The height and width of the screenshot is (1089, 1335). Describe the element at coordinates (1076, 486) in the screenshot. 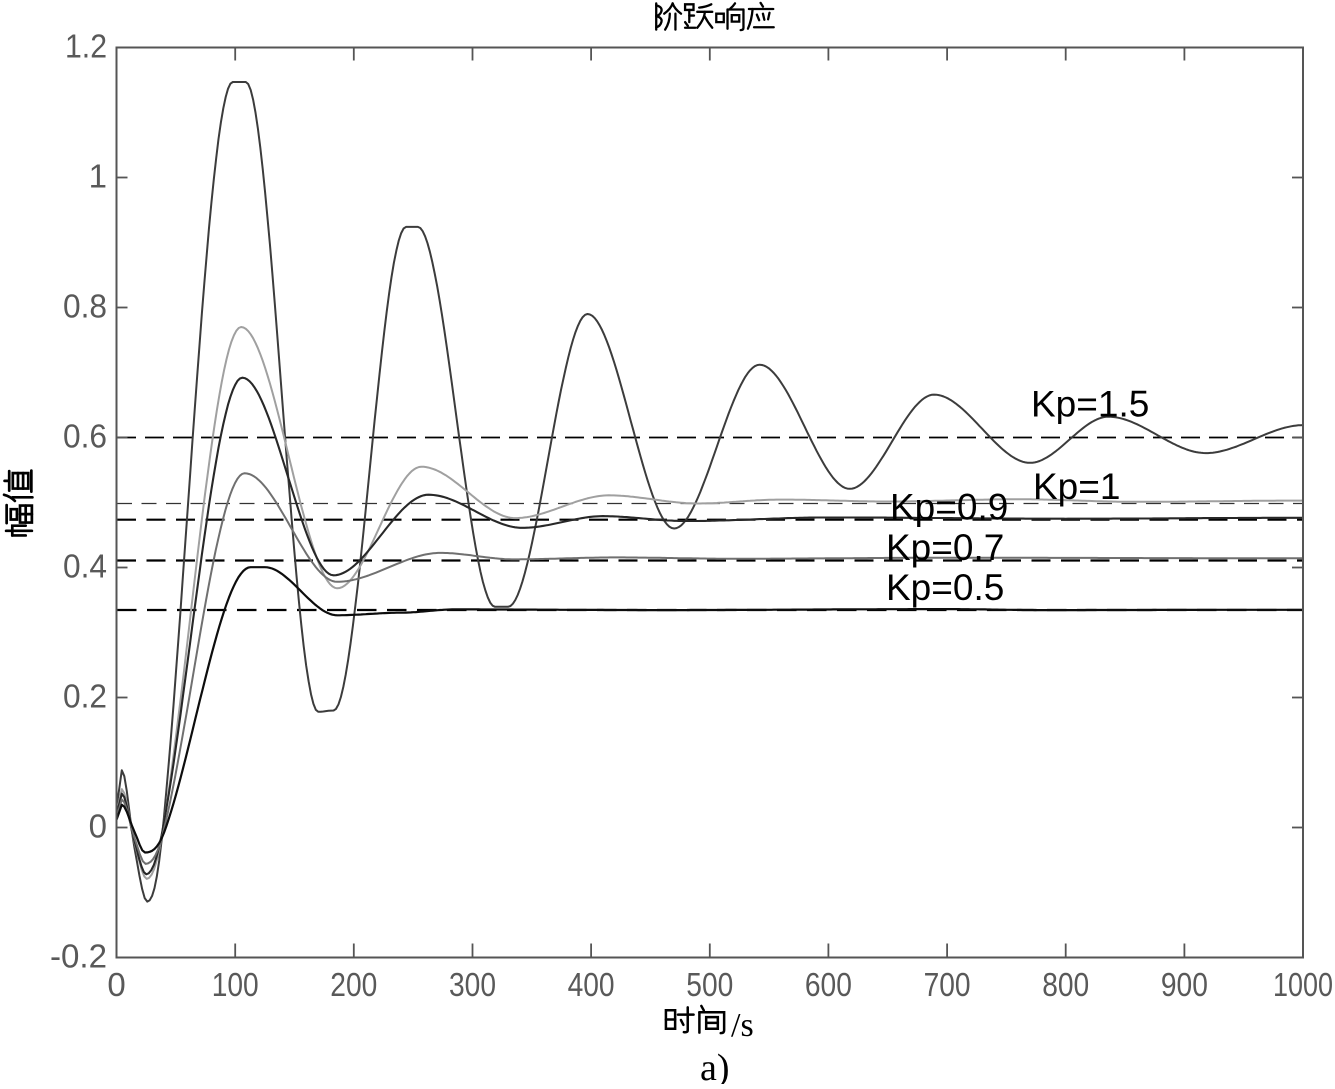

I see `svg-text: Kp=1` at that location.